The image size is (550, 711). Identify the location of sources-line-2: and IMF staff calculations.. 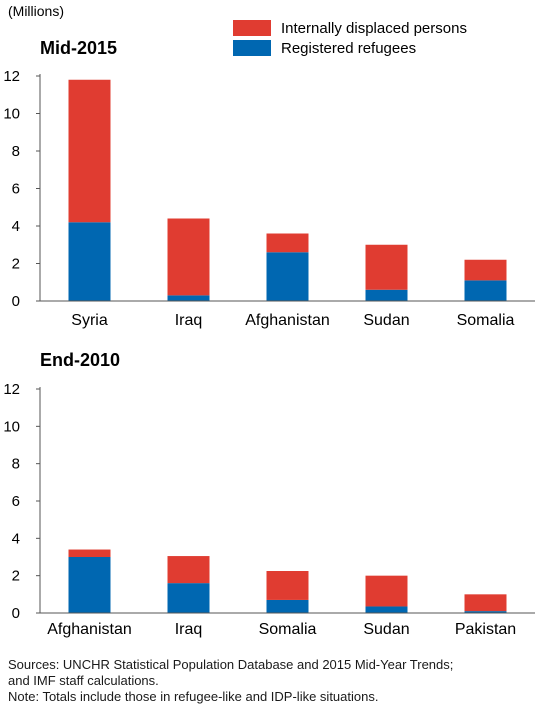
(83, 680).